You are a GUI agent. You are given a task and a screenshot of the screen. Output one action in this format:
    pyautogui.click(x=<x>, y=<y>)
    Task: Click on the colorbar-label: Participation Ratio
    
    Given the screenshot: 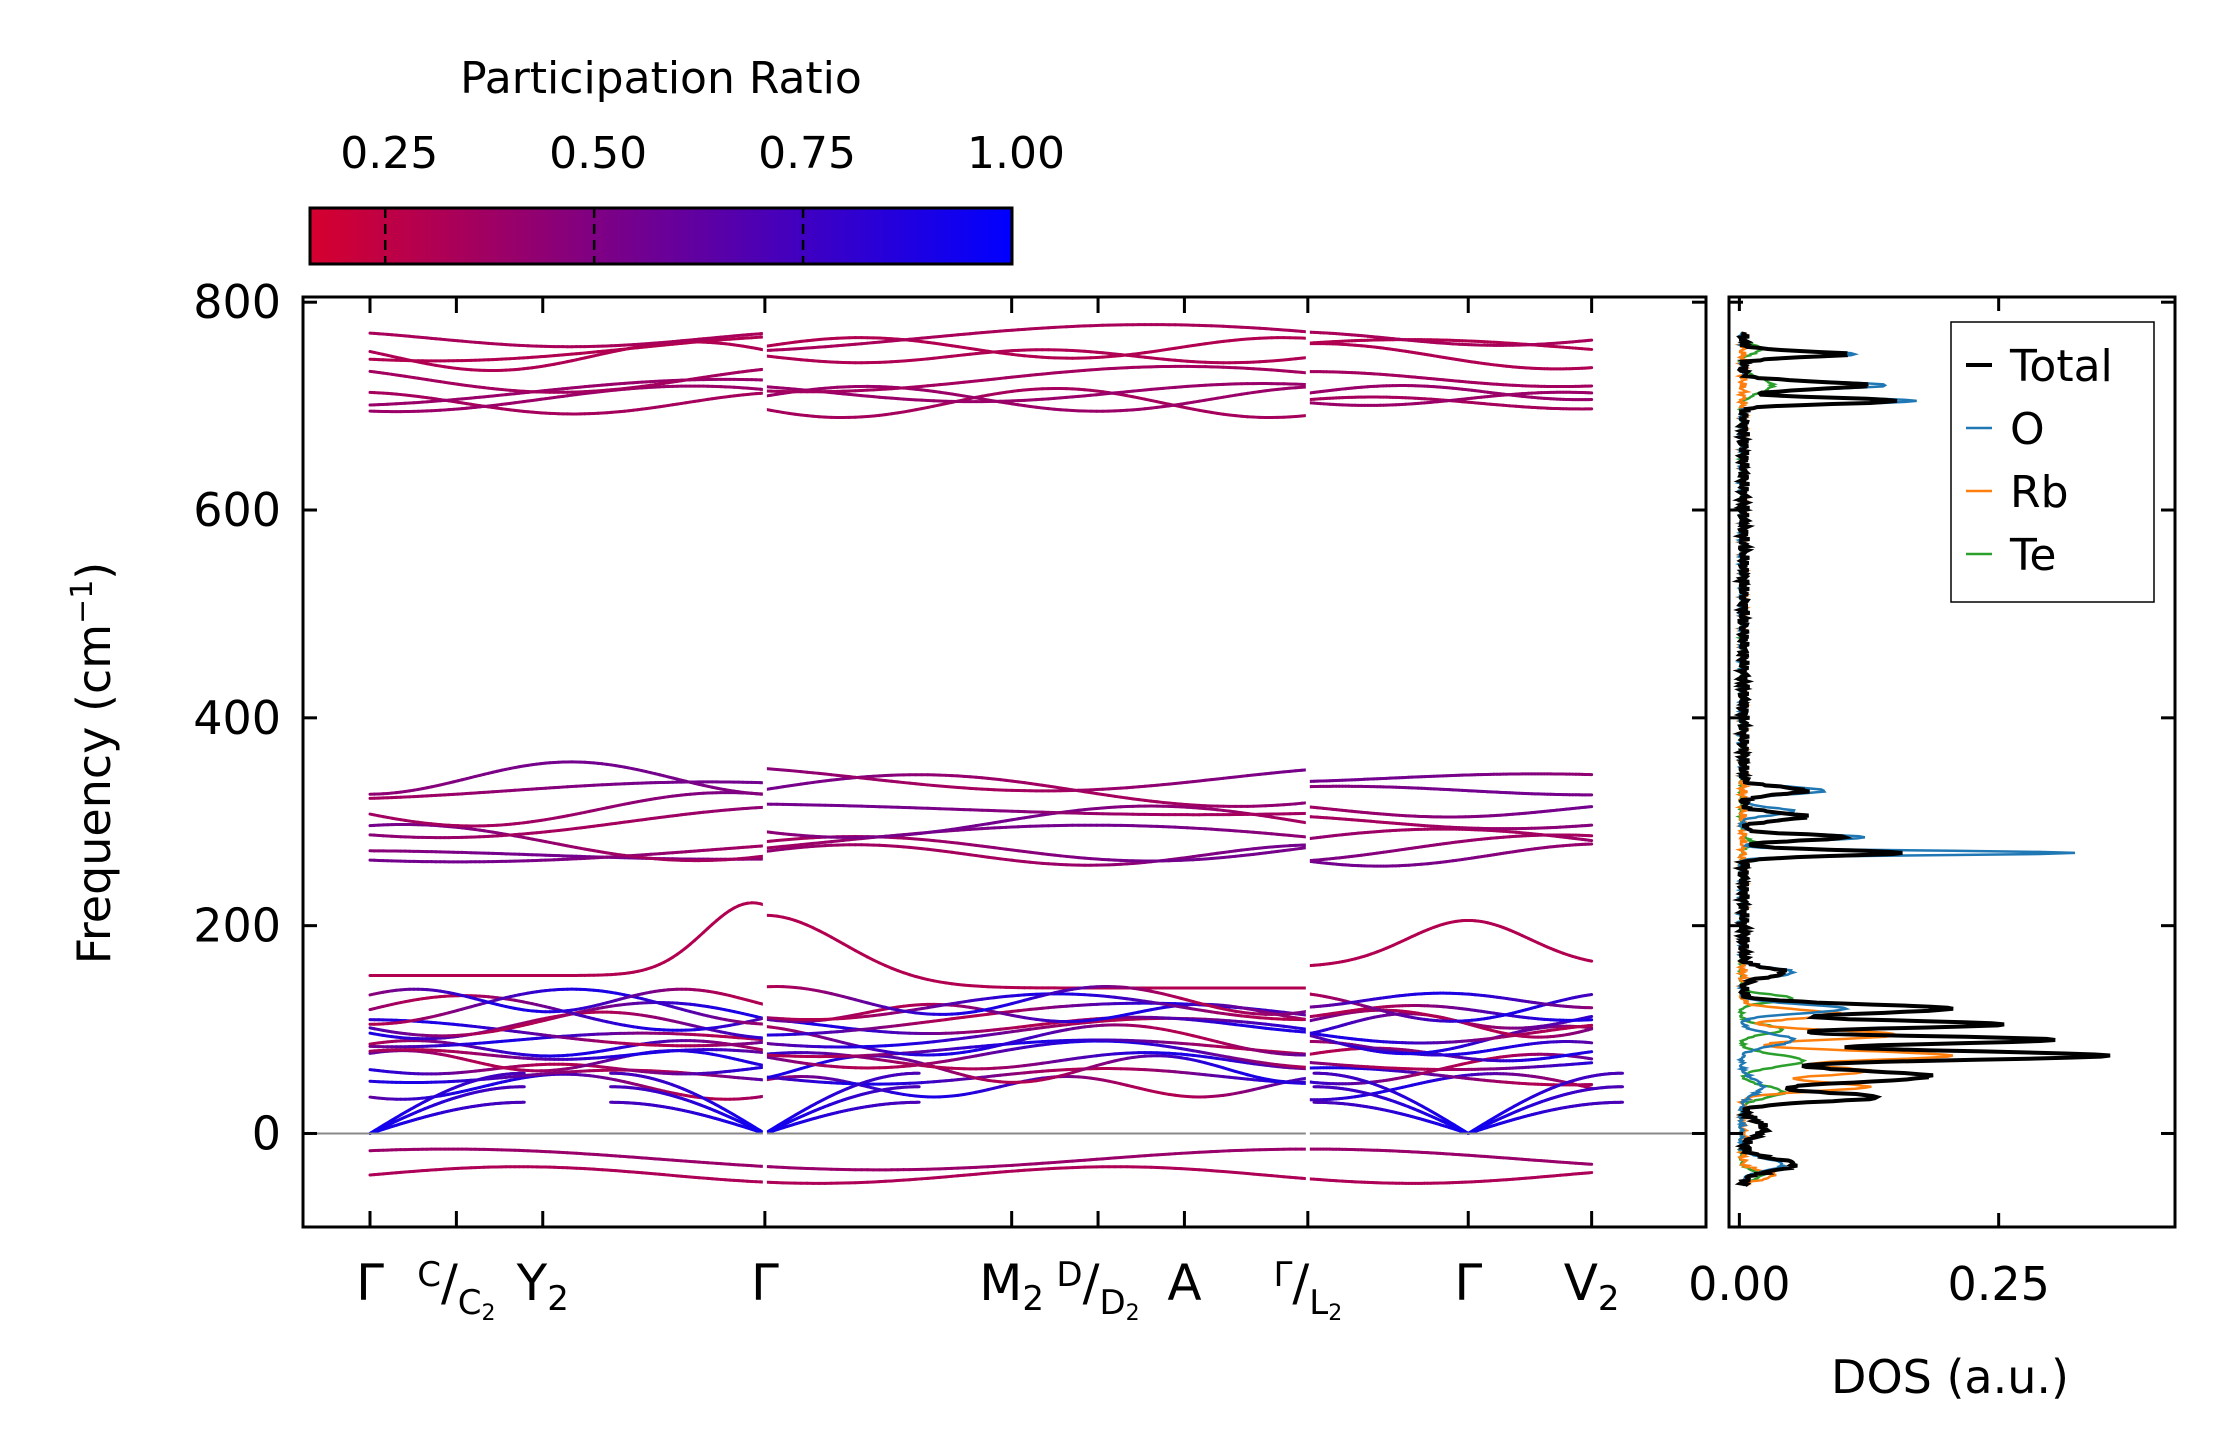 What is the action you would take?
    pyautogui.click(x=661, y=78)
    